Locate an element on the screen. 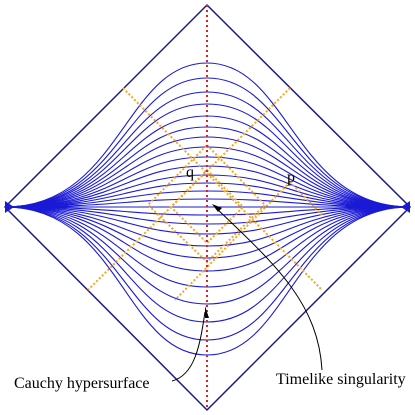 Image resolution: width=415 pixels, height=415 pixels. singularity-label: Timelike singularity is located at coordinates (341, 379).